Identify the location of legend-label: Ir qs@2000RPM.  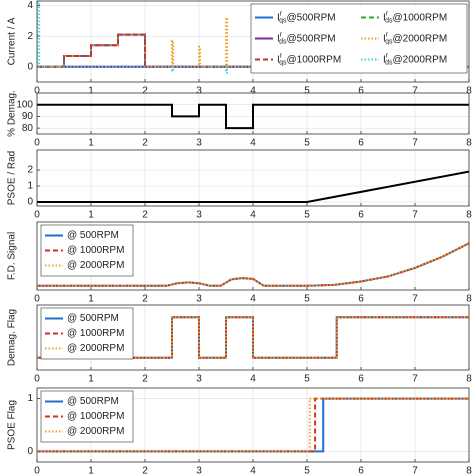
(415, 38).